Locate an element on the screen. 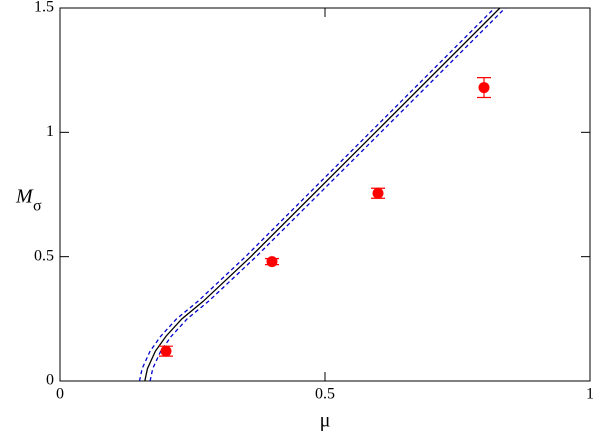 The height and width of the screenshot is (435, 599). y-tick-label: 1 is located at coordinates (50, 131).